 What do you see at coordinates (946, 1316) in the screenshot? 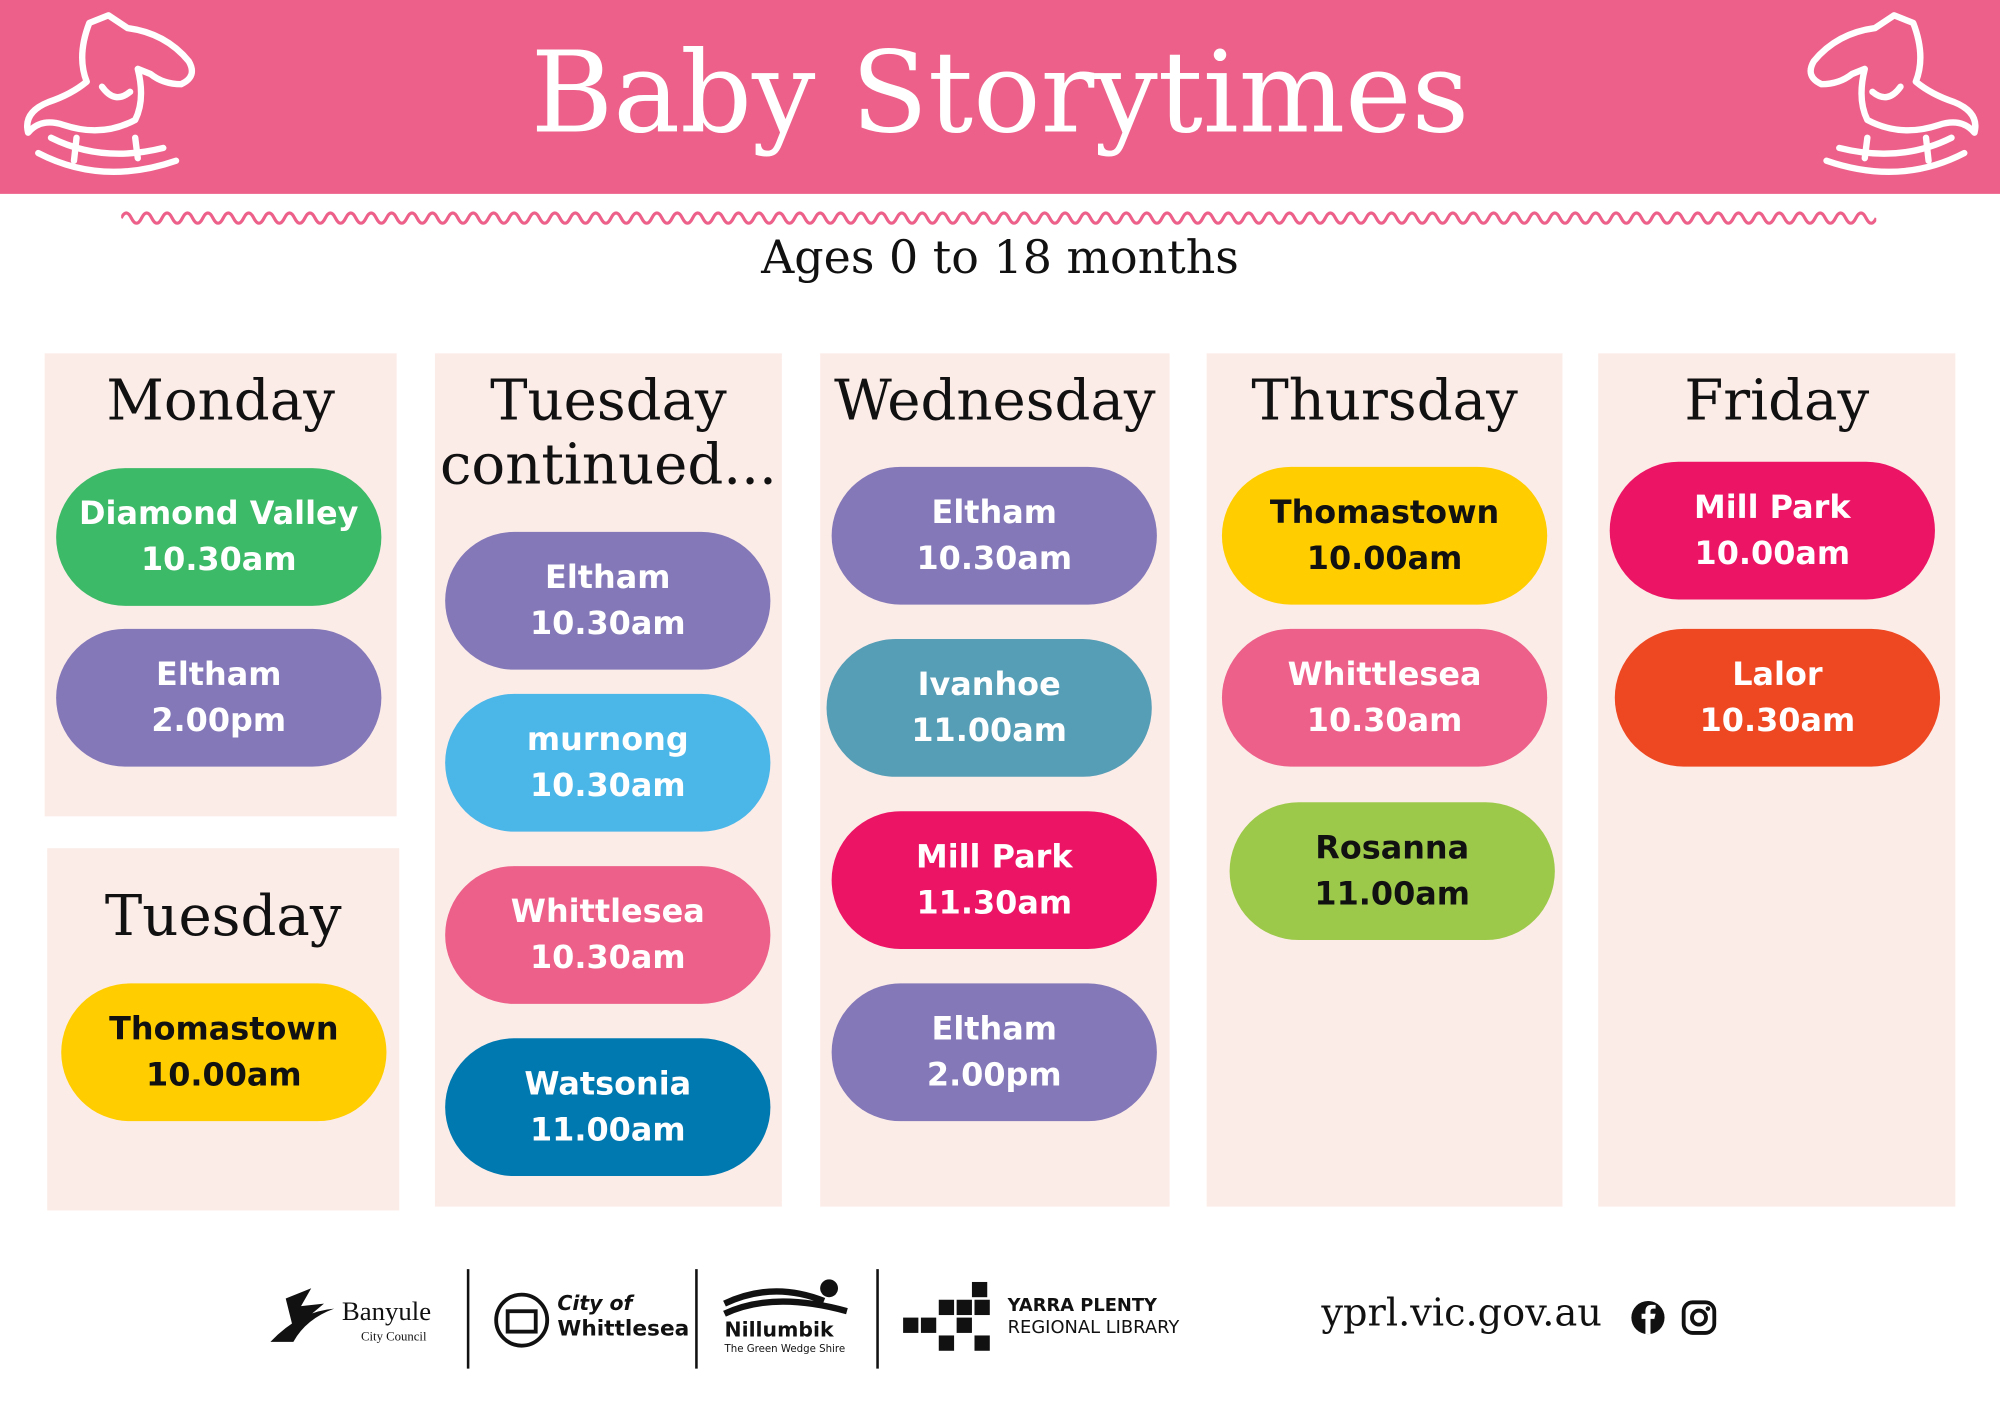
I see `yprl-logo` at bounding box center [946, 1316].